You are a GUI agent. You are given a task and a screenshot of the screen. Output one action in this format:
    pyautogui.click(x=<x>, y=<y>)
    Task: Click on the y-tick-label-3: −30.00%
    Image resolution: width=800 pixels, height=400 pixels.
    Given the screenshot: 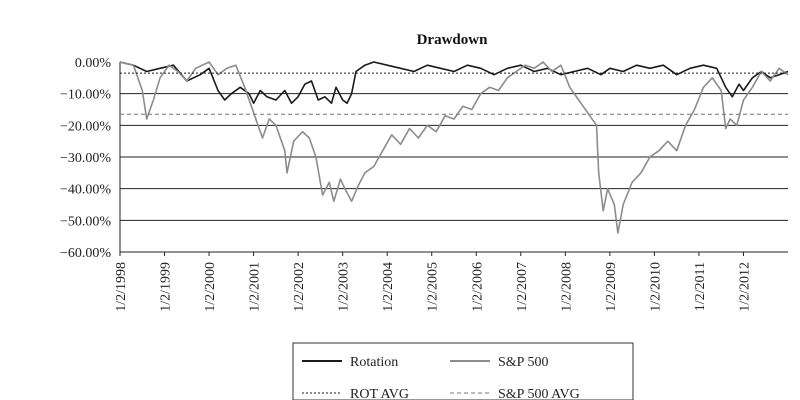 What is the action you would take?
    pyautogui.click(x=85, y=158)
    